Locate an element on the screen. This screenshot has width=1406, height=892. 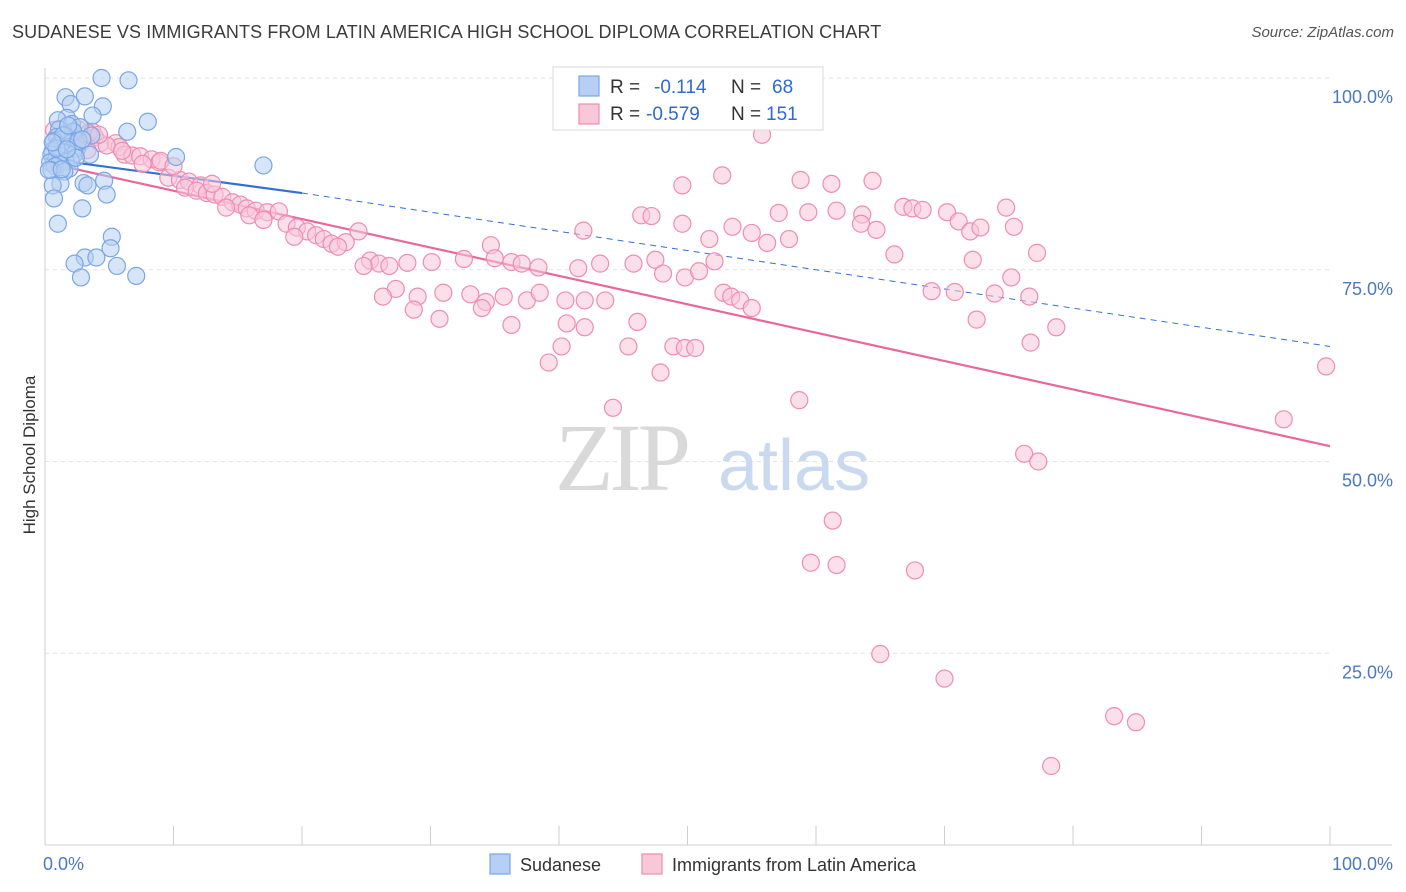
legend-swatch-sudanese is located at coordinates (500, 864).